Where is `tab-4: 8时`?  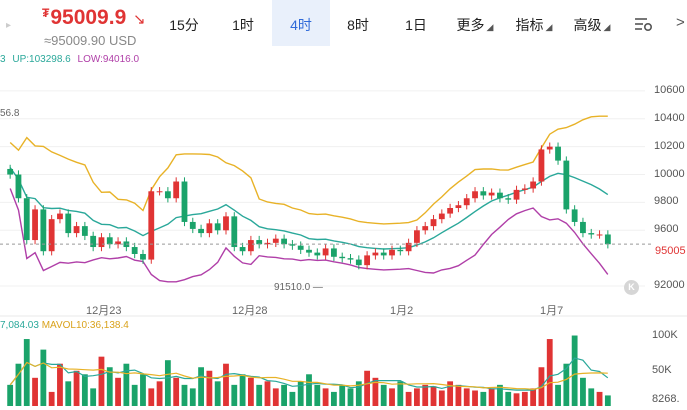
tab-4: 8时 is located at coordinates (358, 23).